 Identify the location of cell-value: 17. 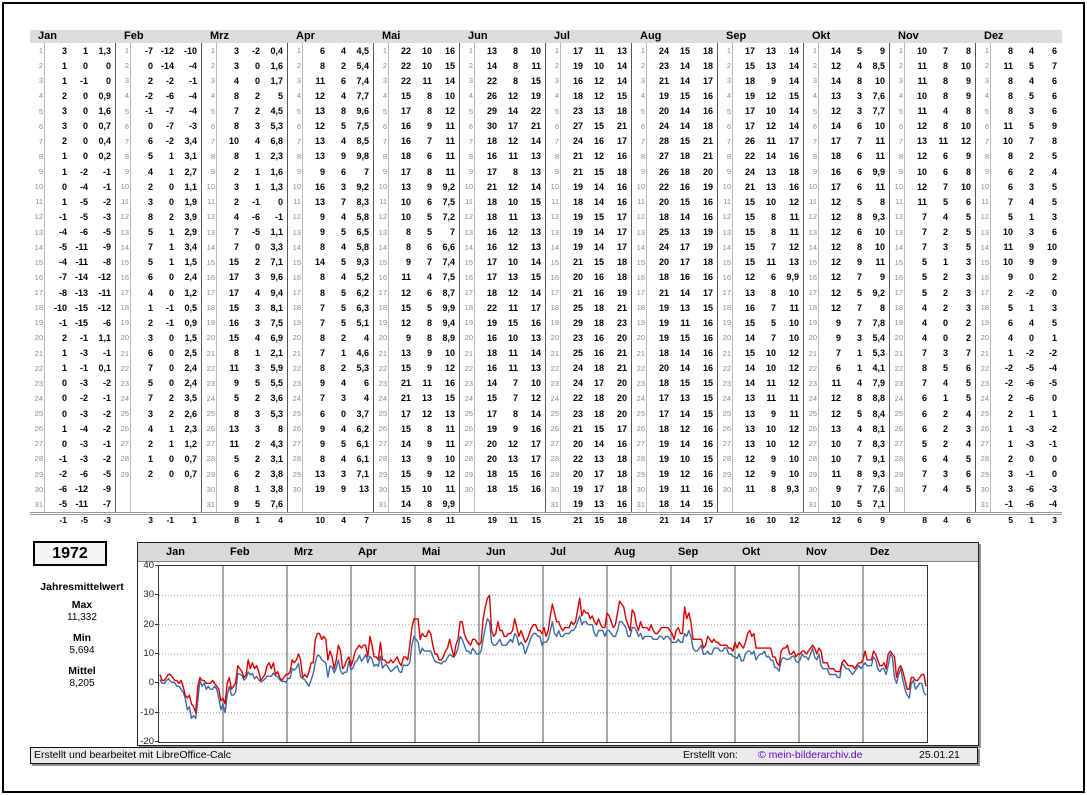
(621, 247).